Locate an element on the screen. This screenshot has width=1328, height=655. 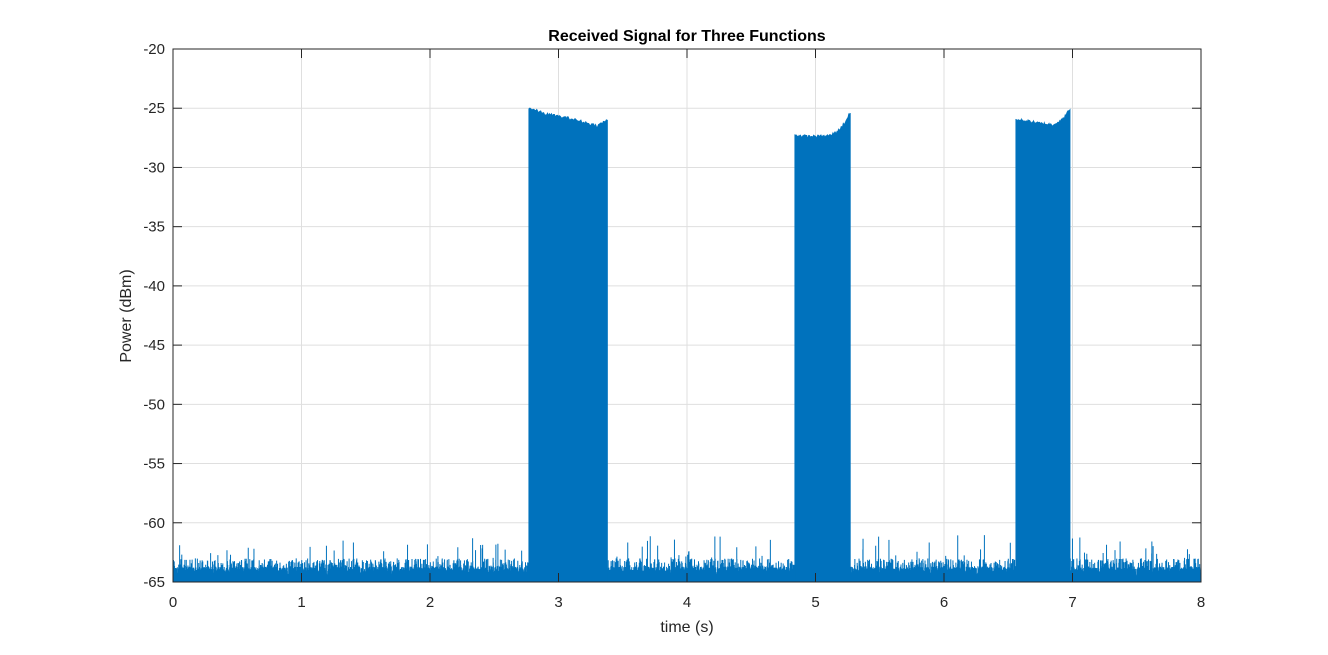
x-tick-label: 1 is located at coordinates (301, 602).